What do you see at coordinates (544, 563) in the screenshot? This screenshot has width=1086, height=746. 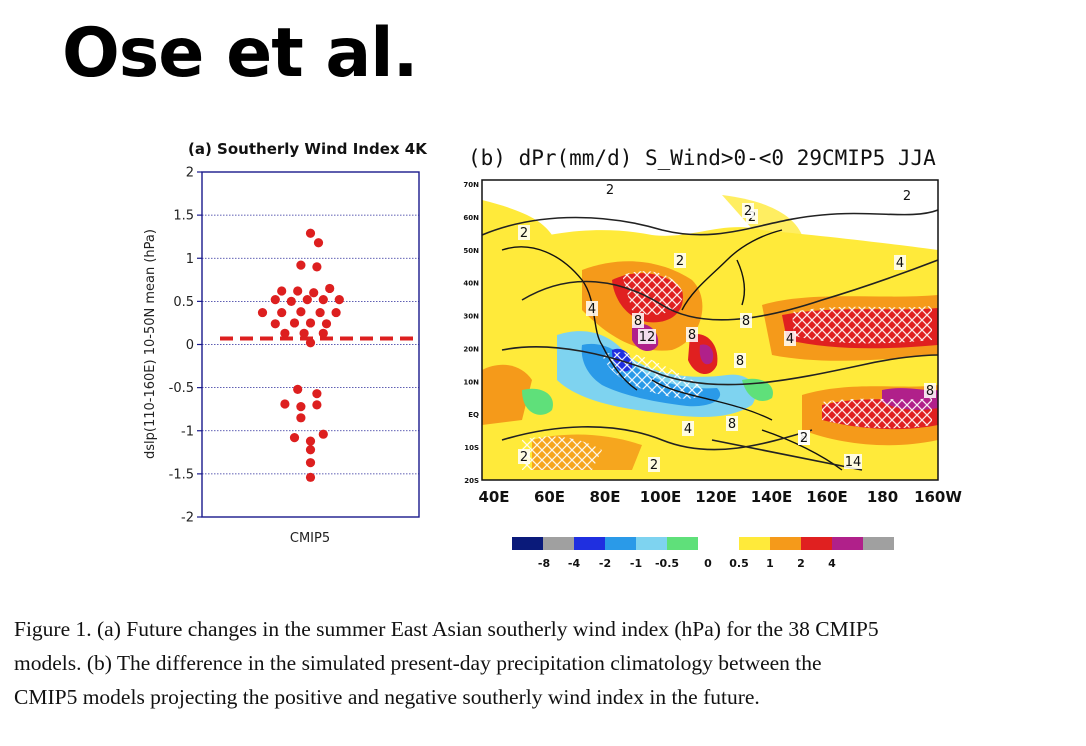 I see `colorbar-label: -8` at bounding box center [544, 563].